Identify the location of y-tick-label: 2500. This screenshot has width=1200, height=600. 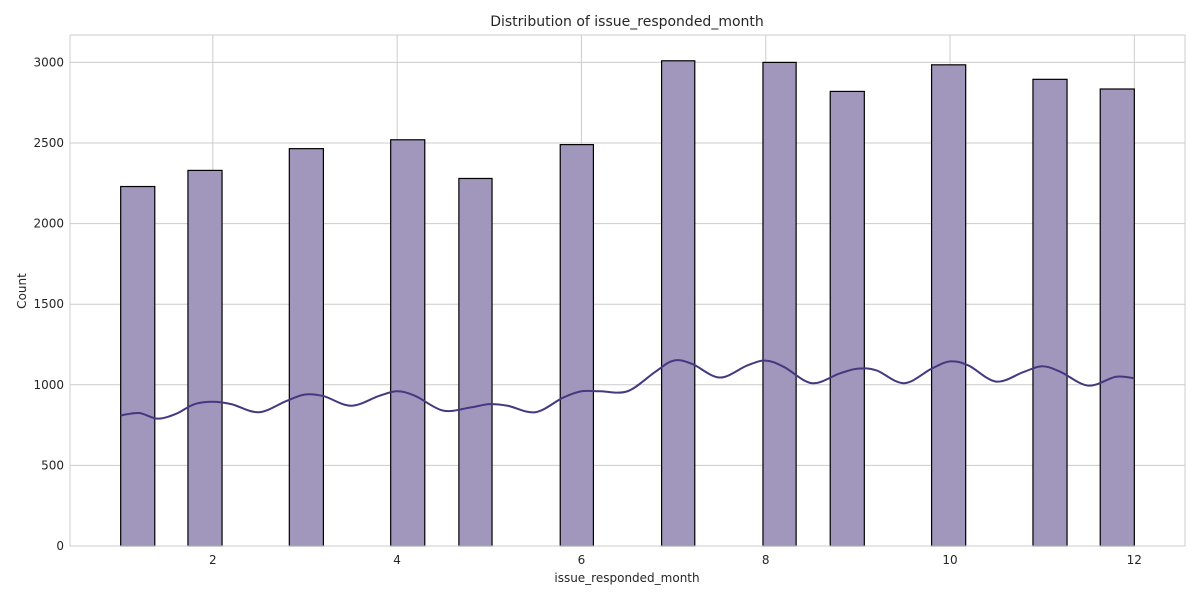
(48, 143).